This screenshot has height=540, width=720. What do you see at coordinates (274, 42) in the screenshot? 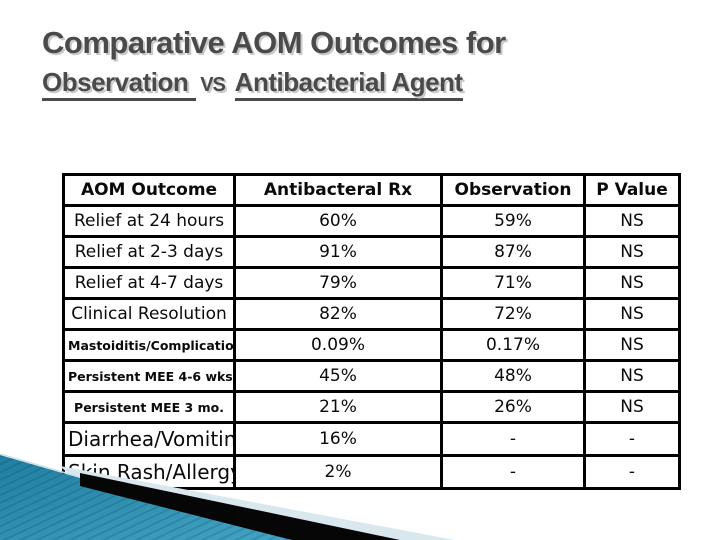
I see `title-line-1: Comparative AOM Outcomes for` at bounding box center [274, 42].